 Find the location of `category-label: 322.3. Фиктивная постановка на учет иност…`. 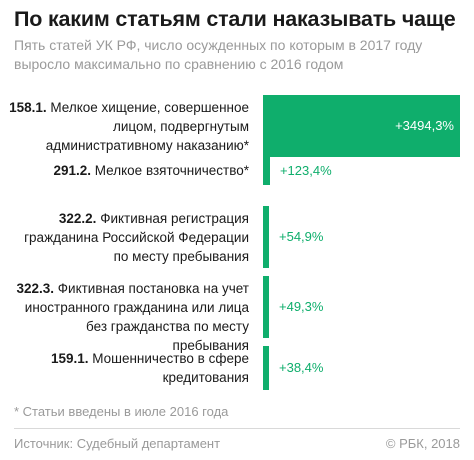

category-label: 322.3. Фиктивная постановка на учет иност… is located at coordinates (132, 316).